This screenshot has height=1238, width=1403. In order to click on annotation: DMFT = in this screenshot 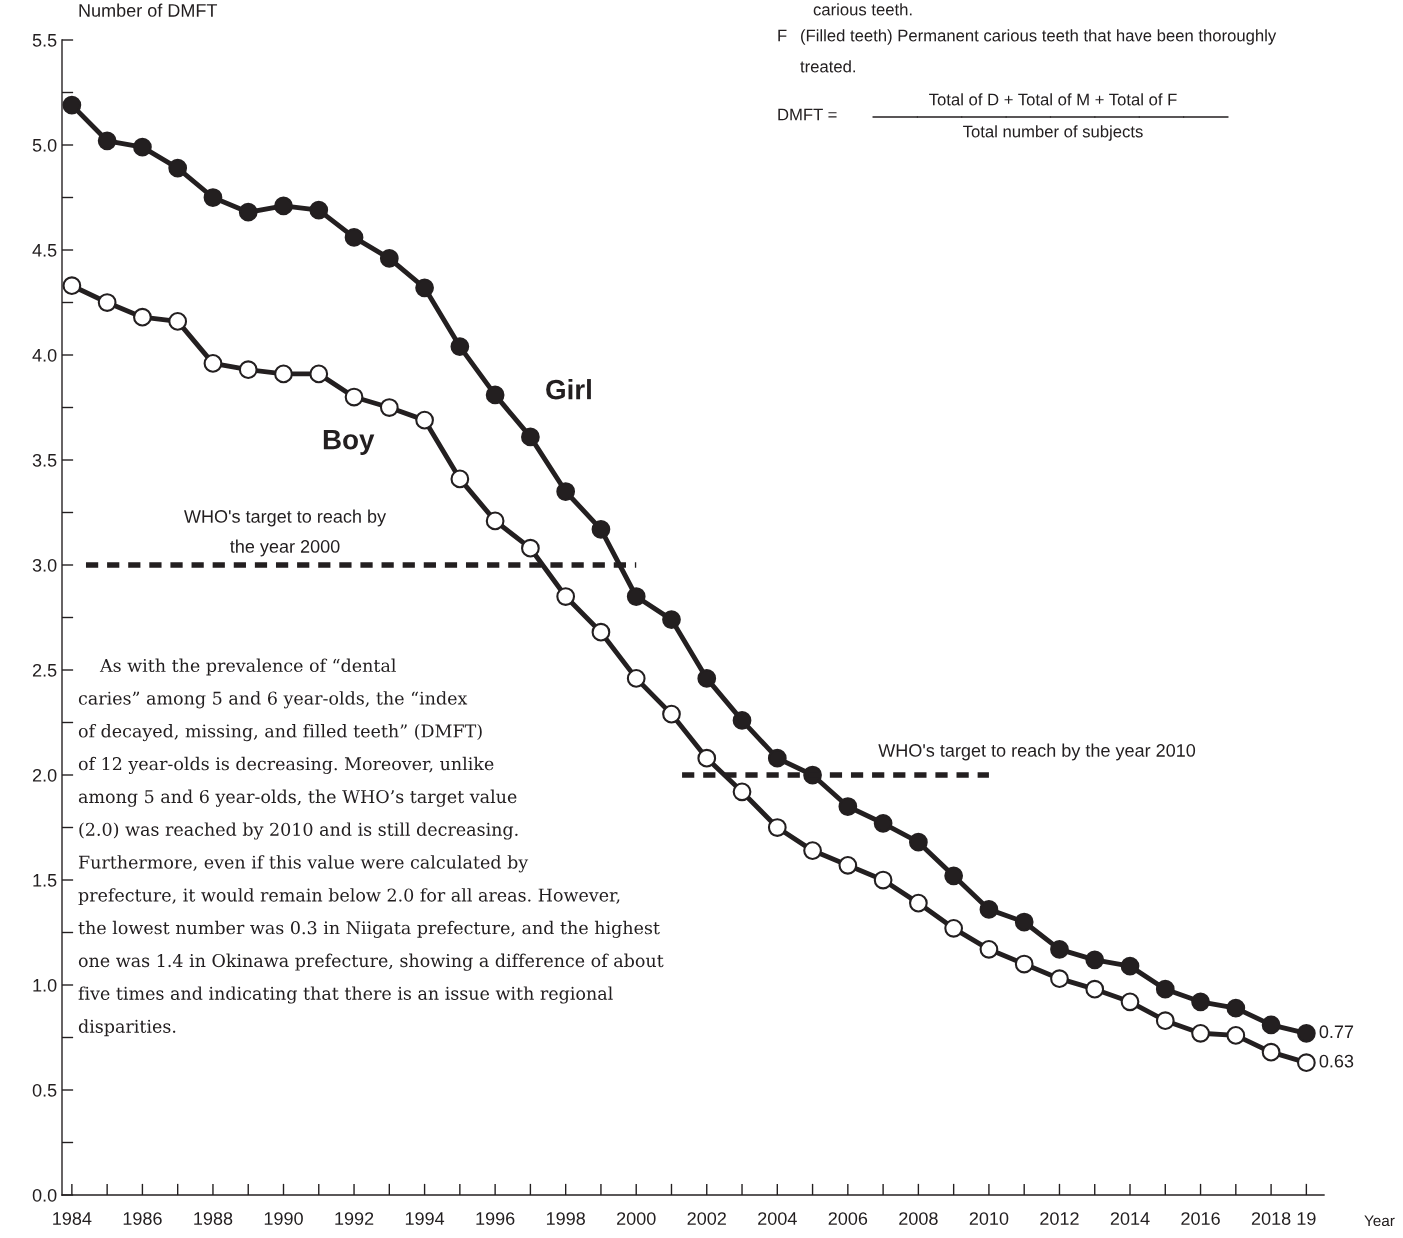, I will do `click(807, 114)`.